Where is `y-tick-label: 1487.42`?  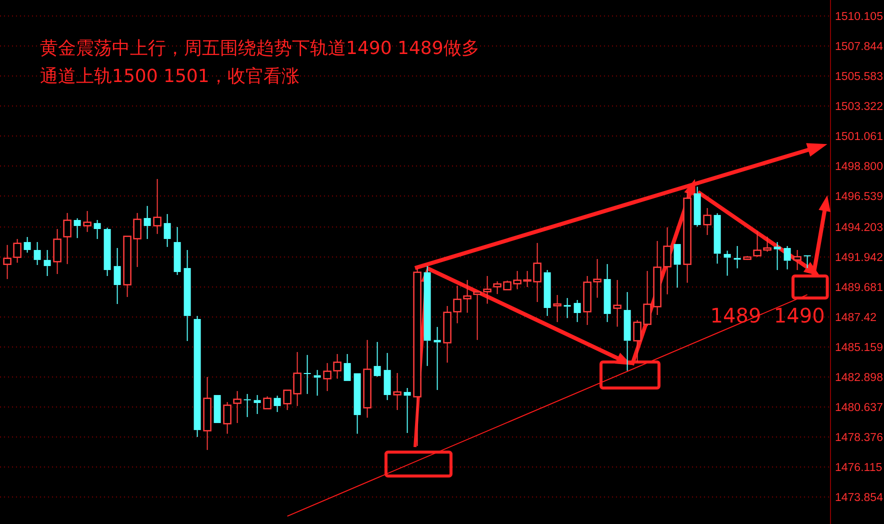 y-tick-label: 1487.42 is located at coordinates (856, 318).